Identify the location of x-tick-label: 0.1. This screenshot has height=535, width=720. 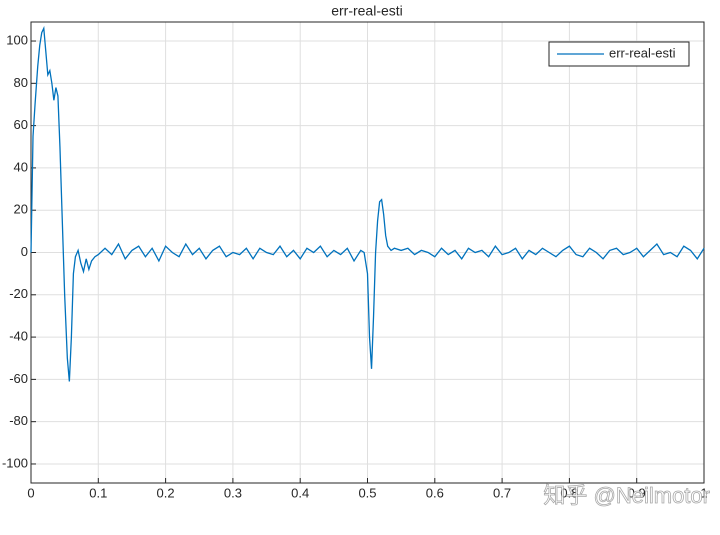
(98, 492).